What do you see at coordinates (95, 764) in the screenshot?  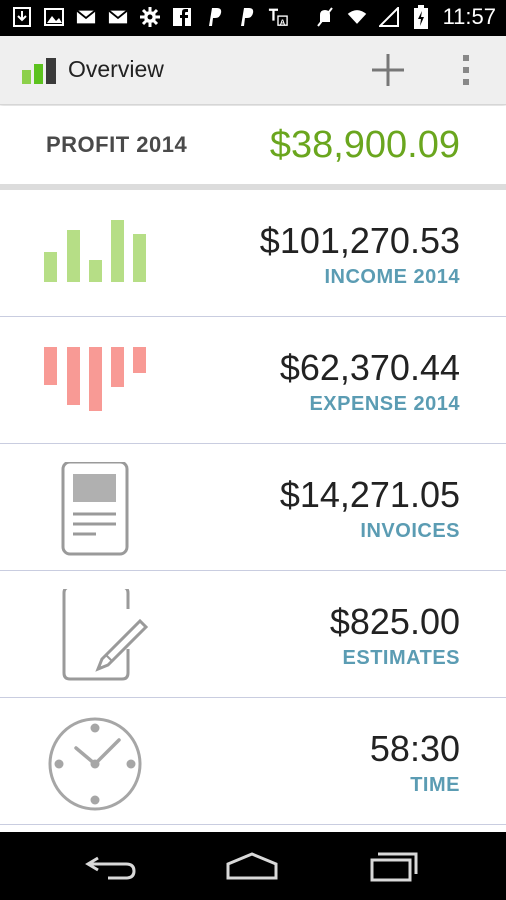 I see `clock-icon` at bounding box center [95, 764].